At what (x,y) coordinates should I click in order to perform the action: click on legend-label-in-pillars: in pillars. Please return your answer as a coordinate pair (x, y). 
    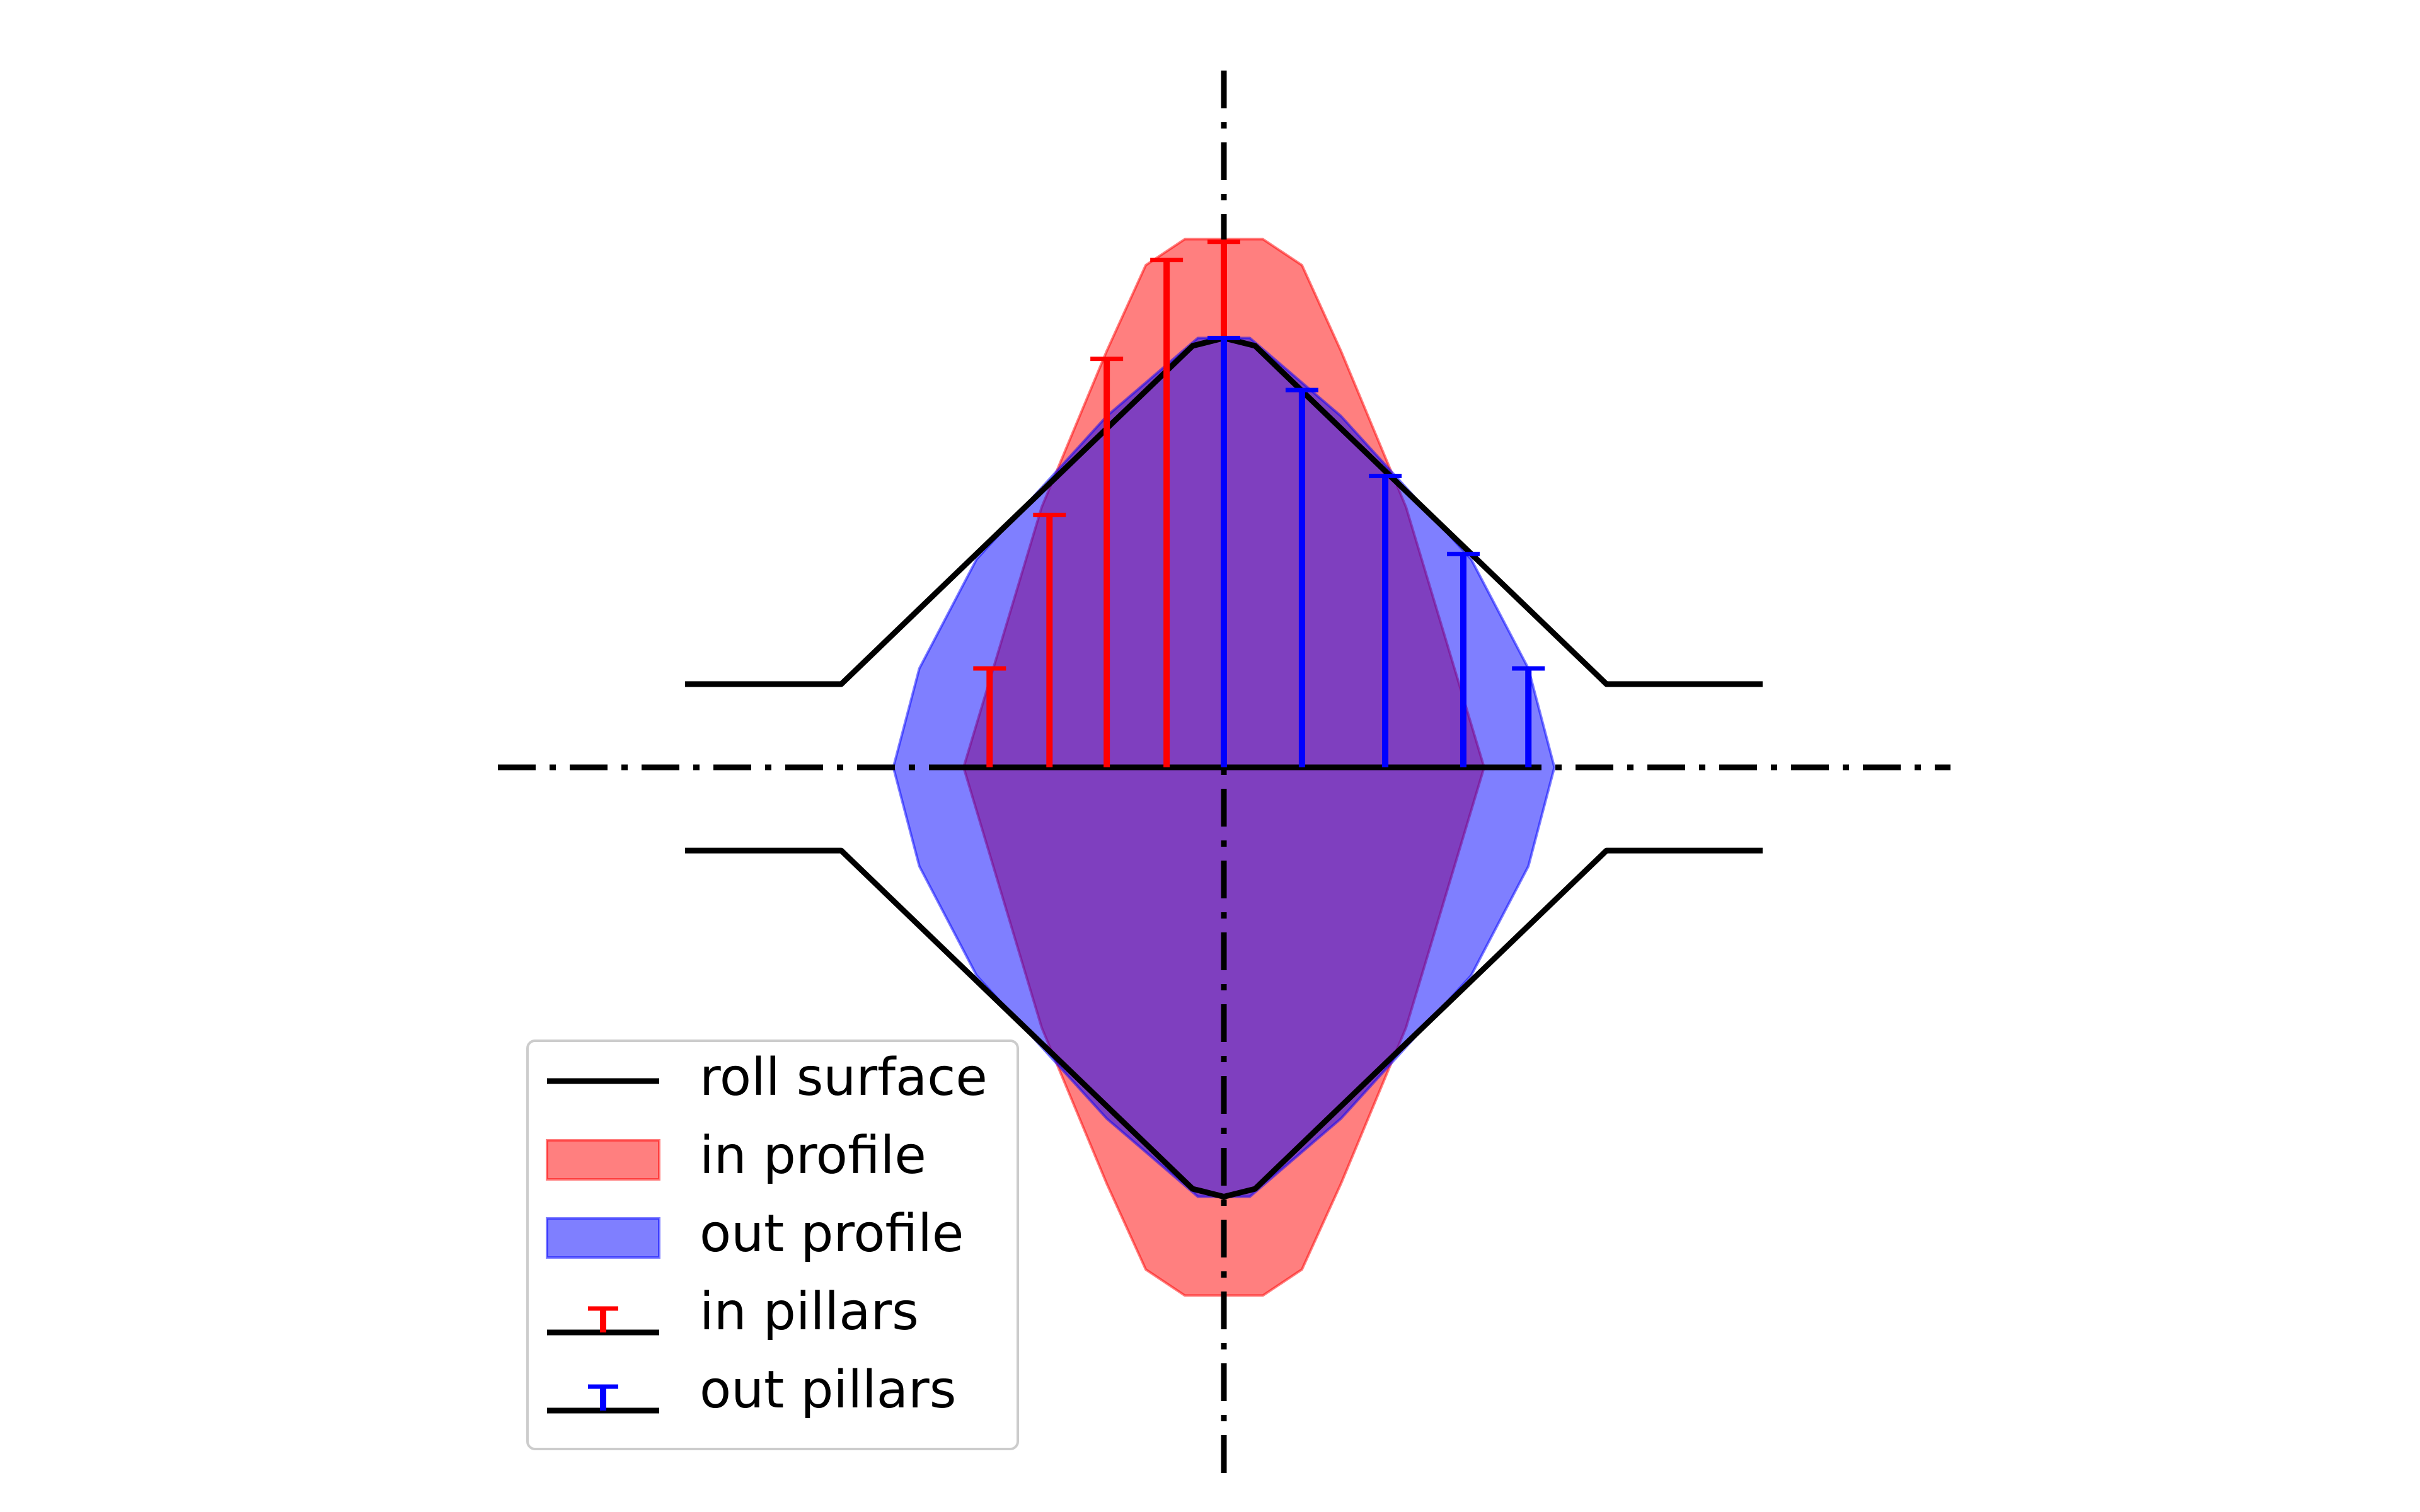
    Looking at the image, I should click on (810, 1312).